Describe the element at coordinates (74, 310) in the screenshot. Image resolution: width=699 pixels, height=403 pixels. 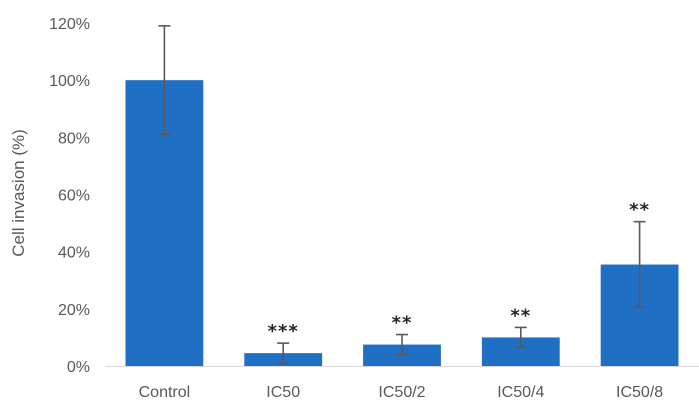
I see `y-tick-label: 20%` at that location.